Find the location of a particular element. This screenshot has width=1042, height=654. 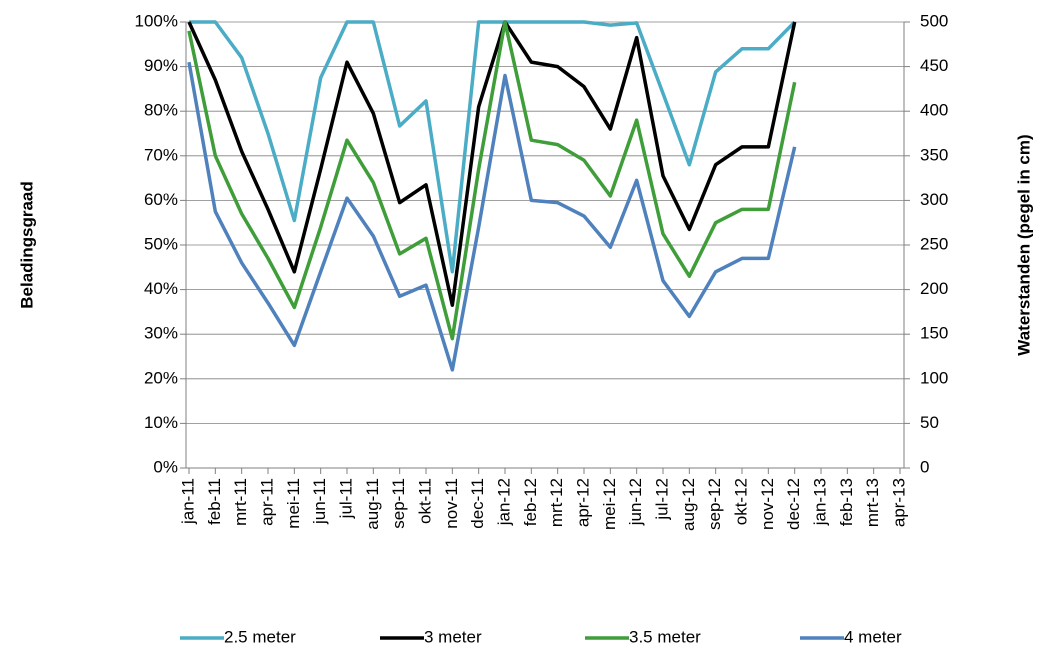

y2-axis-title: Waterstanden (pegel in cm) is located at coordinates (1023, 244).